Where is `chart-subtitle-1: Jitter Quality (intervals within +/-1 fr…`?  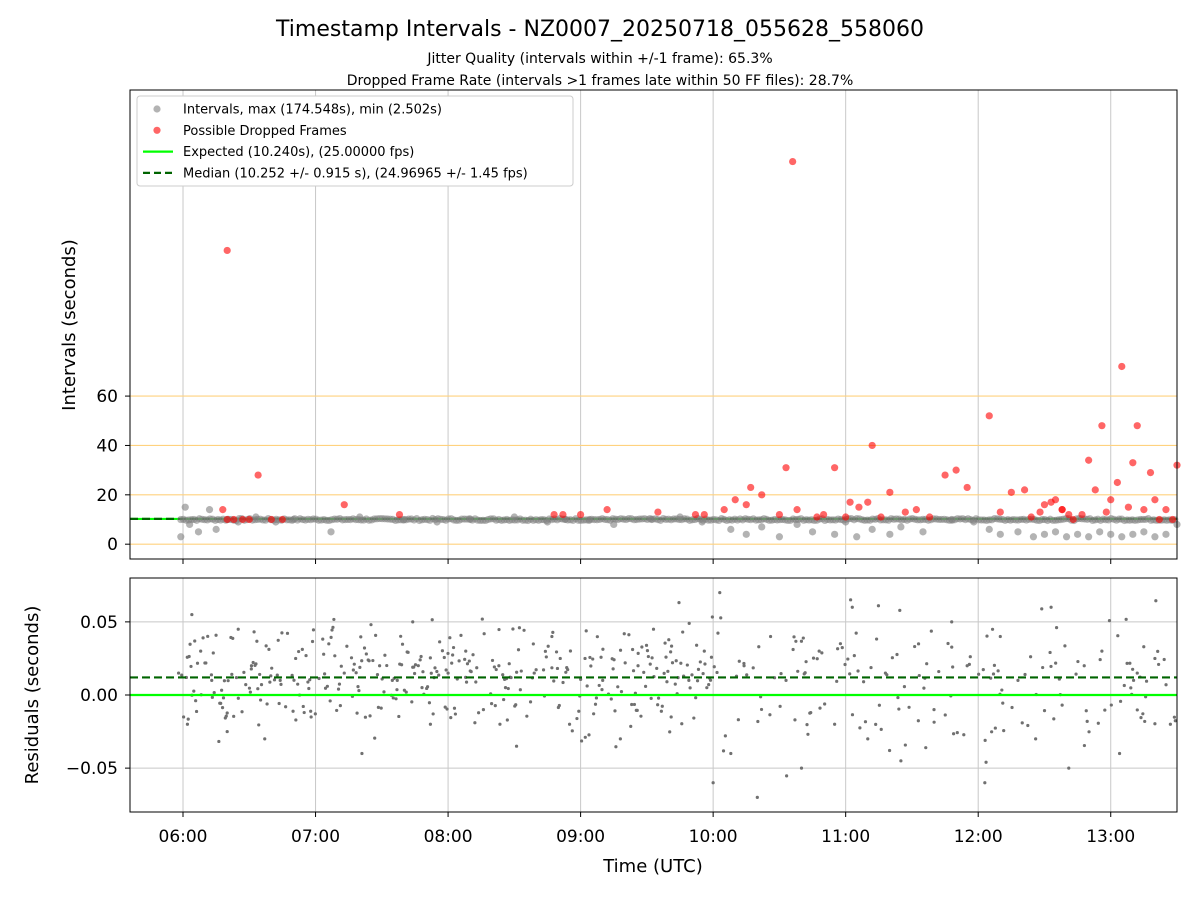
chart-subtitle-1: Jitter Quality (intervals within +/-1 fr… is located at coordinates (599, 59).